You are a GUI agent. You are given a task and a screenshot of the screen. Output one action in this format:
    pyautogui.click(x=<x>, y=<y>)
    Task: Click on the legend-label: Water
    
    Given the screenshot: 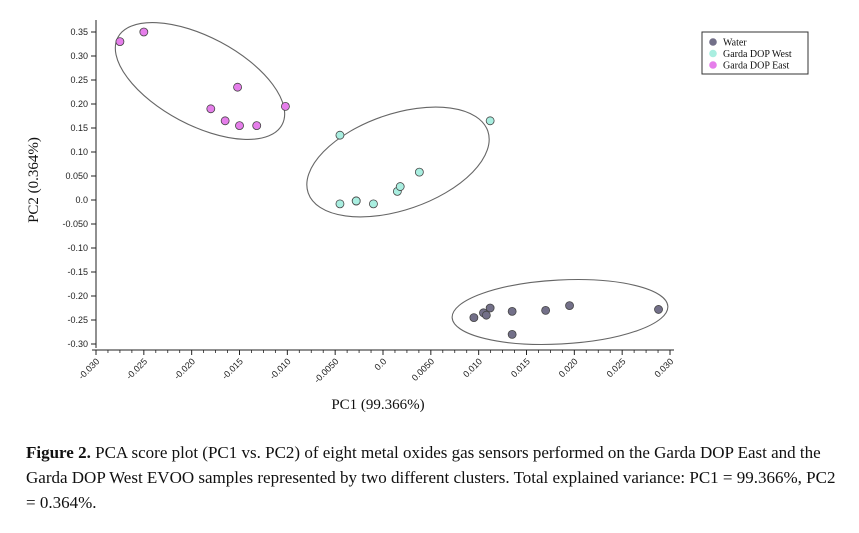 What is the action you would take?
    pyautogui.click(x=735, y=43)
    